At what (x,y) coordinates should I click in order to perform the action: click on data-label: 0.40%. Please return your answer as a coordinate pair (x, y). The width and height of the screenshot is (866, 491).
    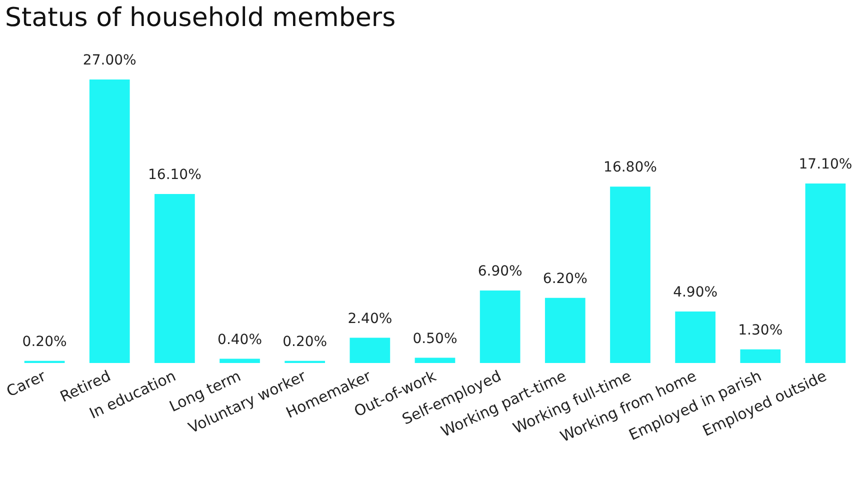
    Looking at the image, I should click on (240, 340).